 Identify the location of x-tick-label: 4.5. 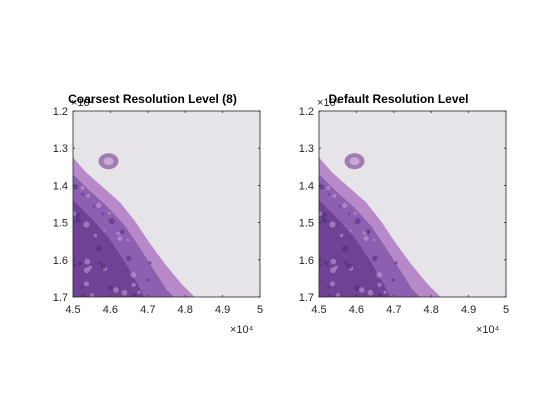
(72, 310).